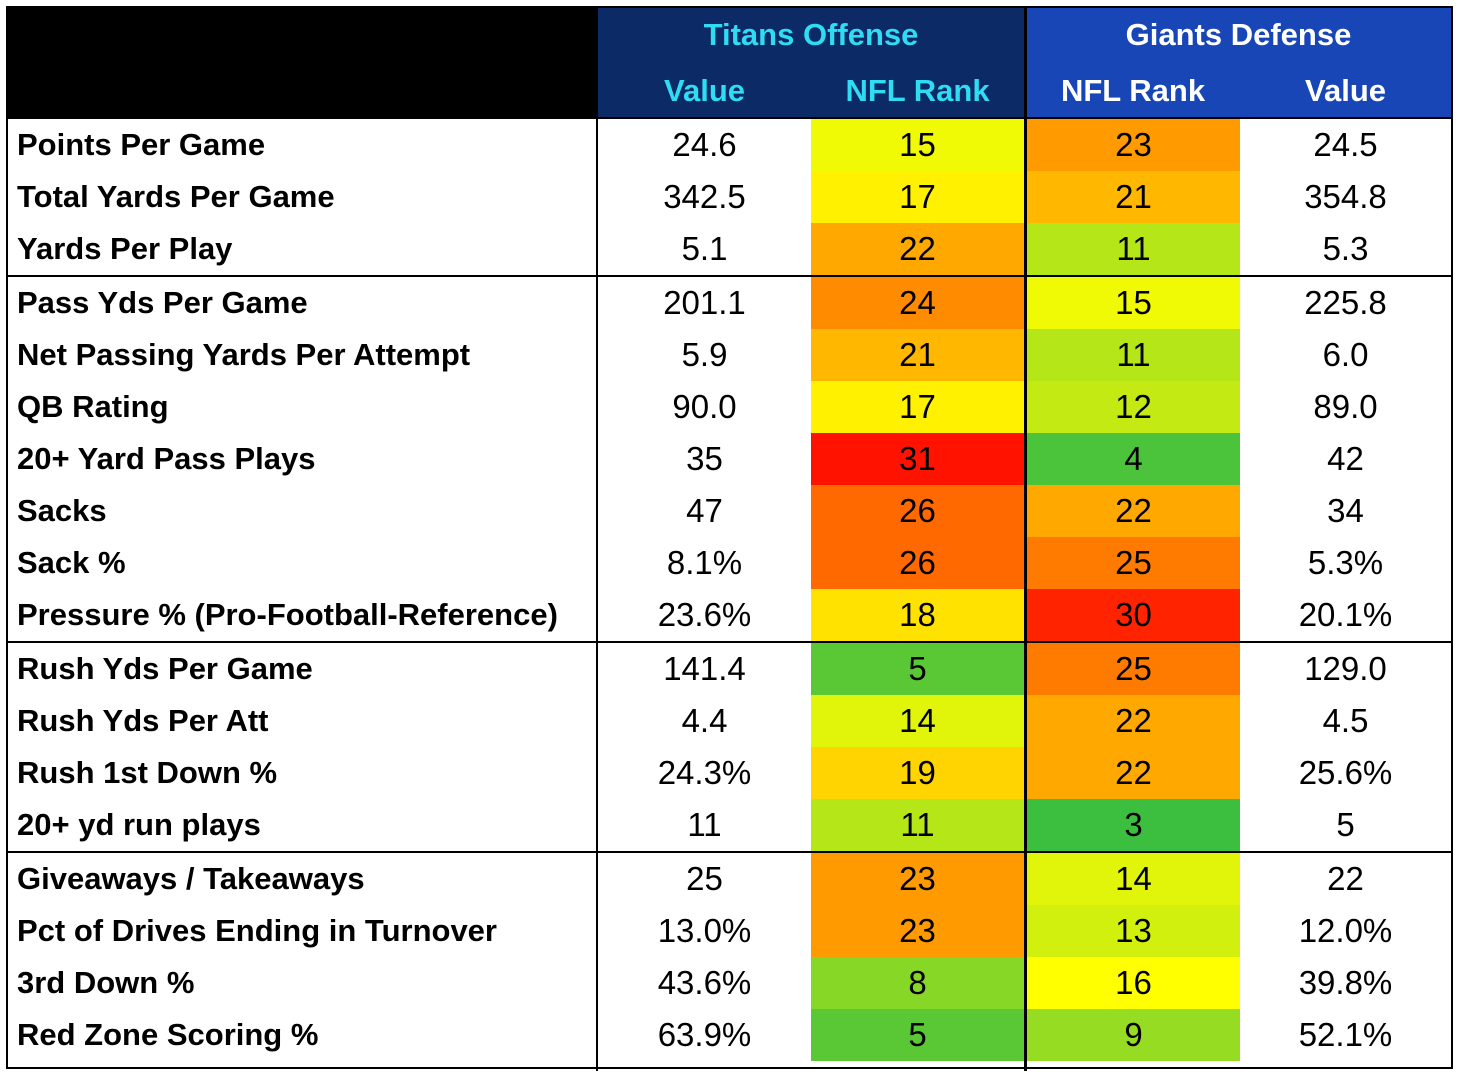 This screenshot has width=1462, height=1076. Describe the element at coordinates (1345, 248) in the screenshot. I see `giants-value-cell: 5.3` at that location.